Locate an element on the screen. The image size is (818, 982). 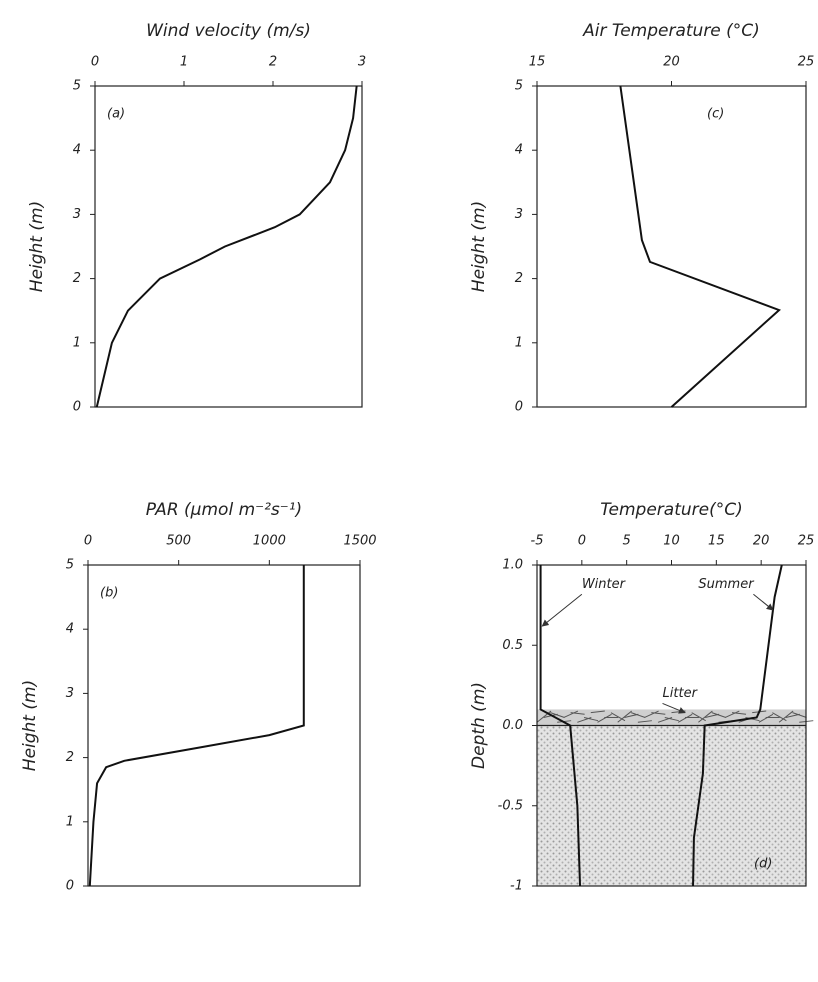
panel-label: (c) is located at coordinates (715, 114).